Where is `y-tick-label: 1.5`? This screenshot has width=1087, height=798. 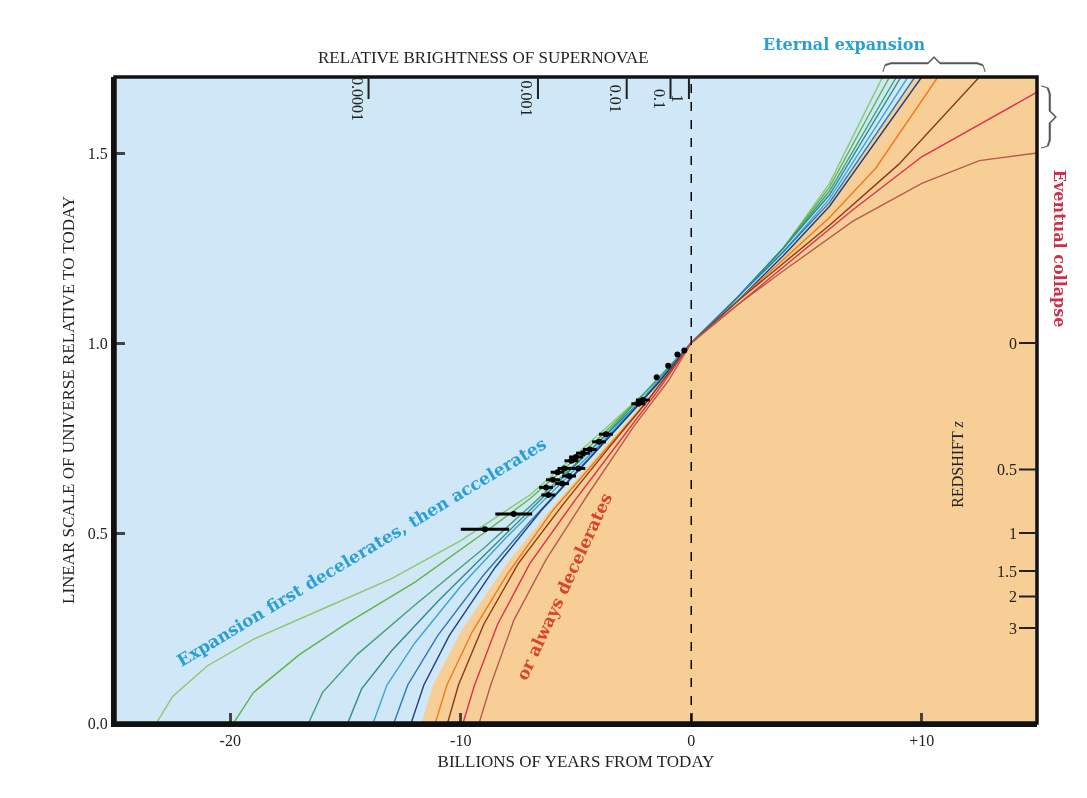
y-tick-label: 1.5 is located at coordinates (97, 153).